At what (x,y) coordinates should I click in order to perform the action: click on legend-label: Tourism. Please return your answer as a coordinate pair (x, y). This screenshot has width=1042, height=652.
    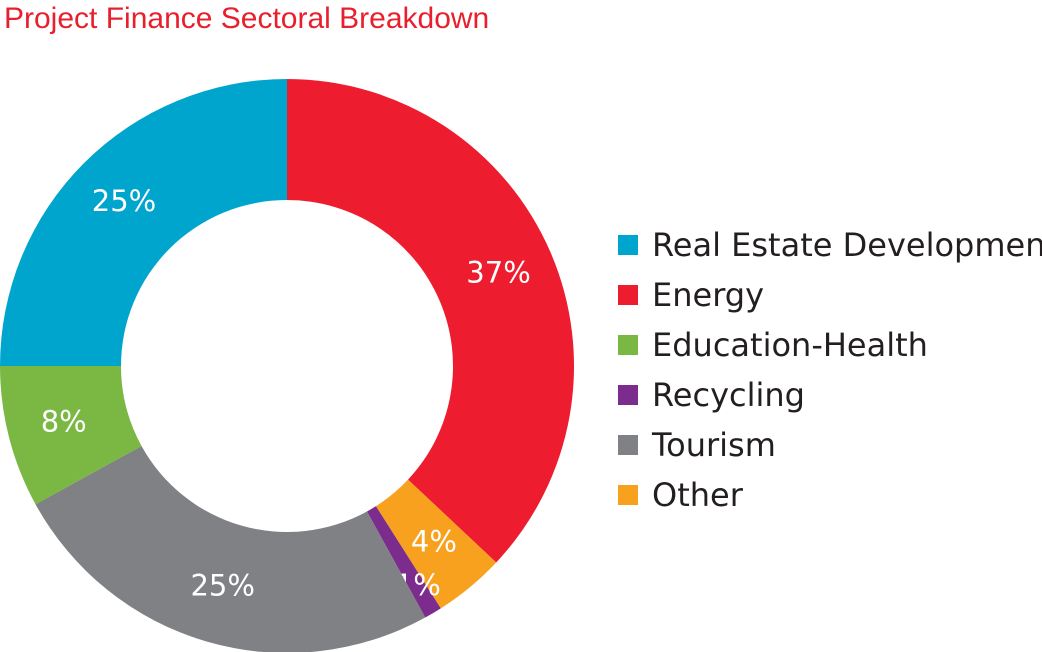
    Looking at the image, I should click on (714, 445).